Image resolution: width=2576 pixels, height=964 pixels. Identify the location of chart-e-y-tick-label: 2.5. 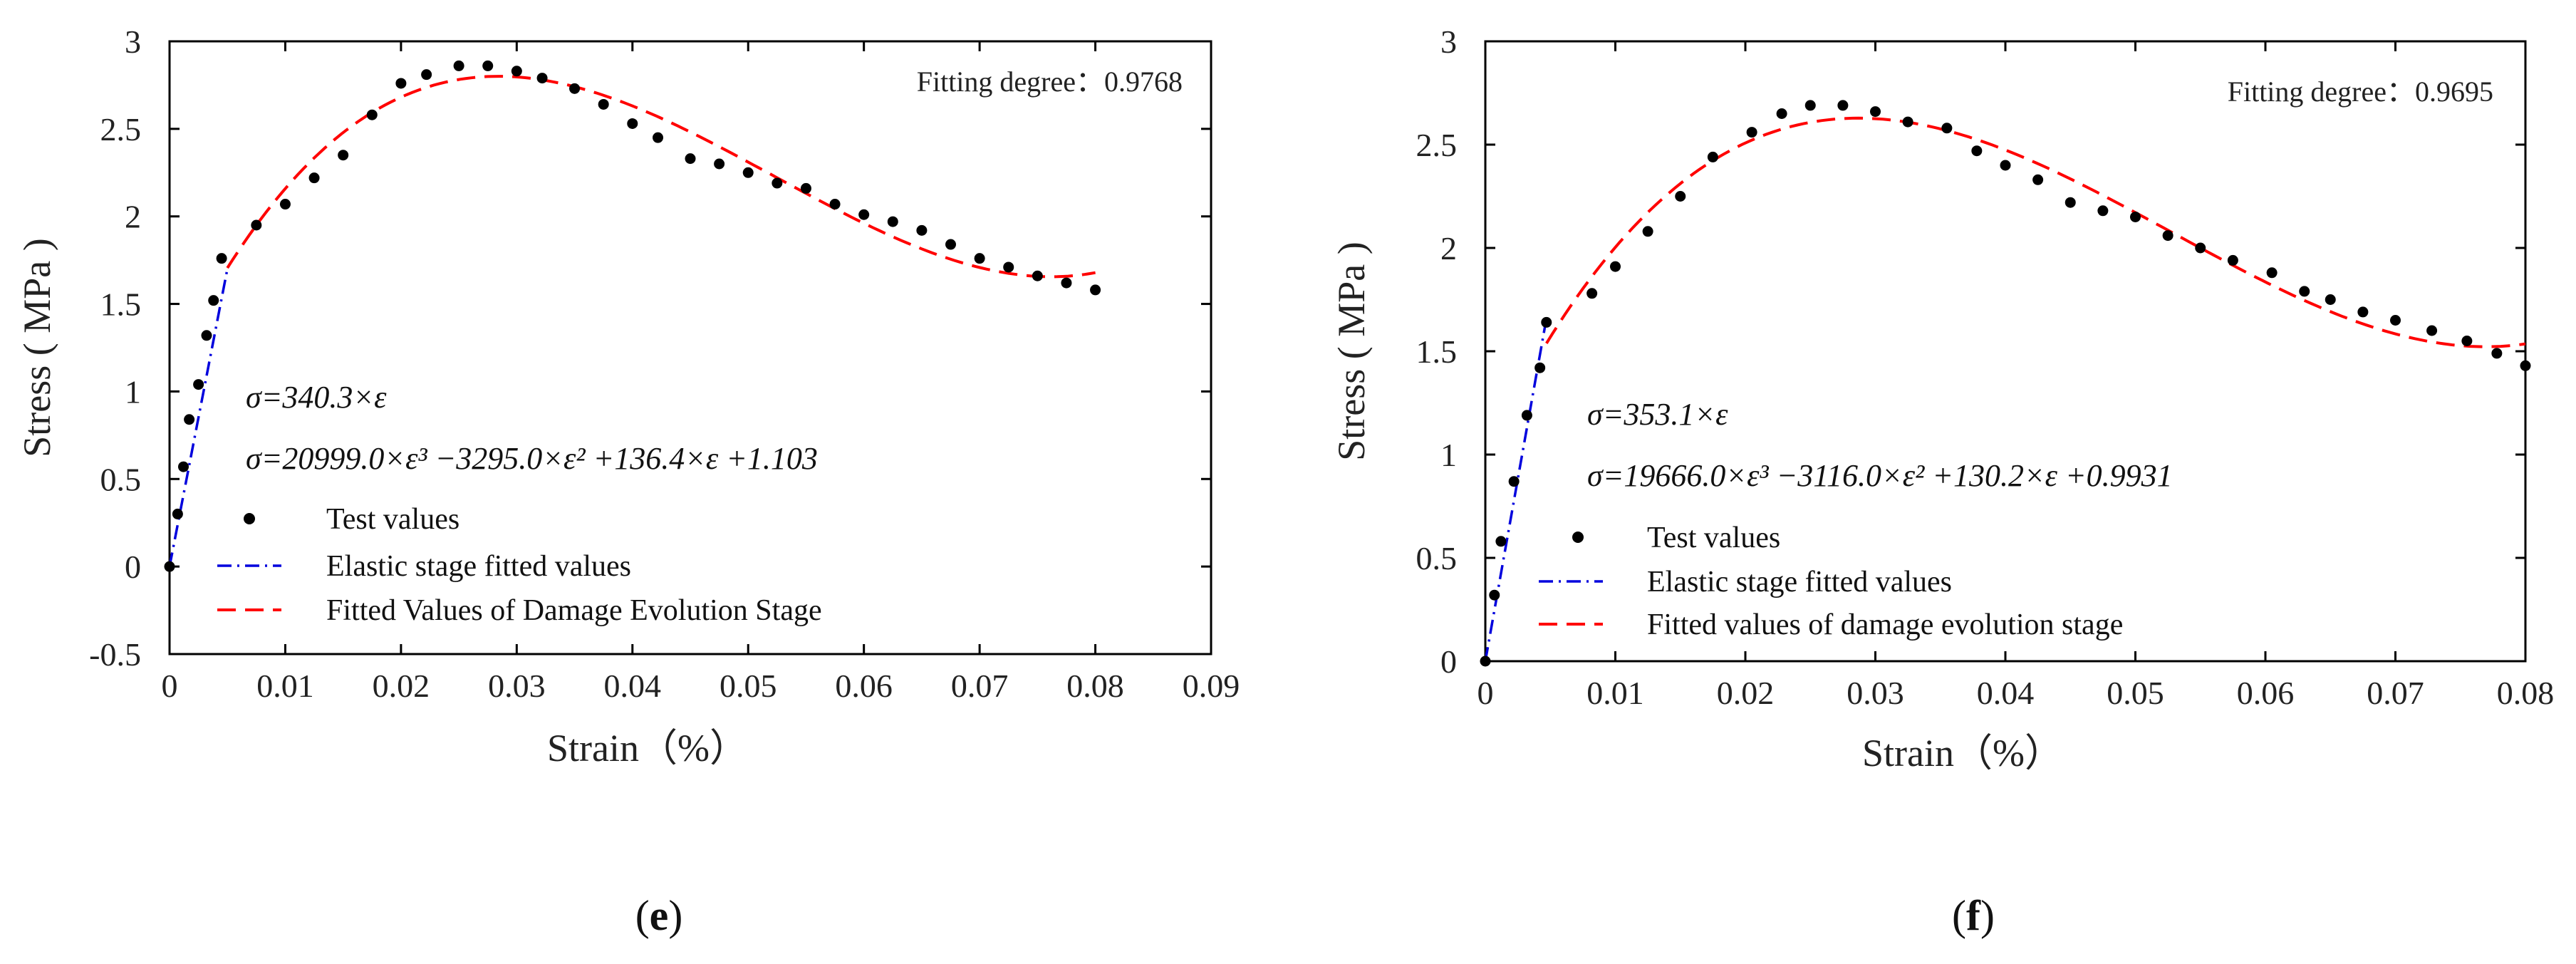
(121, 129).